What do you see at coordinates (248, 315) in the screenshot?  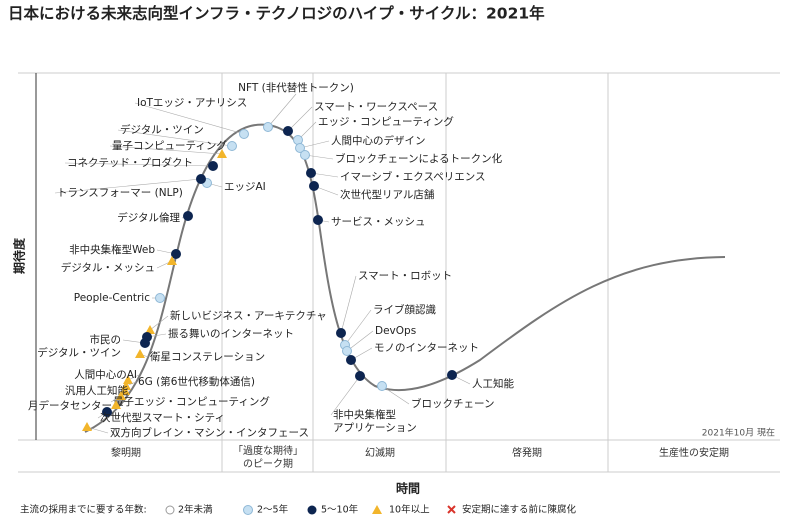 I see `tech-label: 新しいビジネス・アーキテクチャ` at bounding box center [248, 315].